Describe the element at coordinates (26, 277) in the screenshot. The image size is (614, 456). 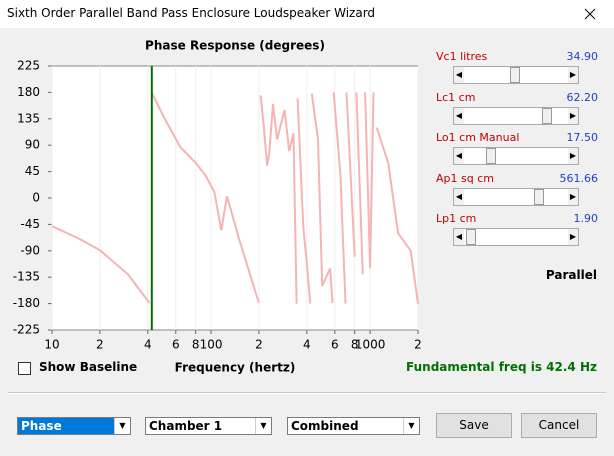
I see `y-tick-label: -135` at that location.